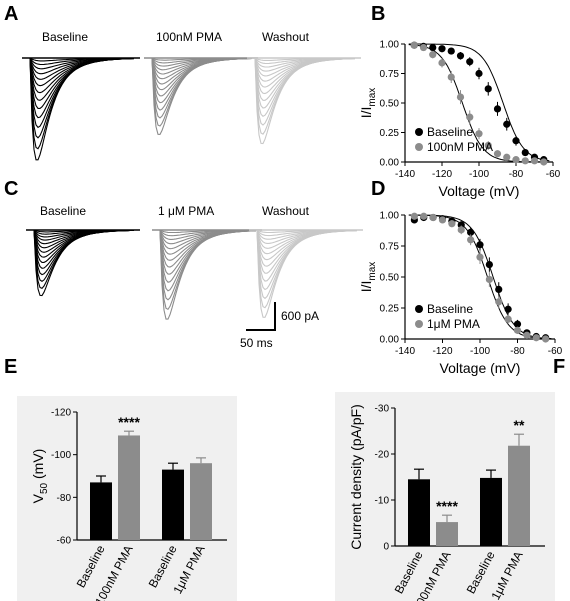 The height and width of the screenshot is (601, 570). What do you see at coordinates (40, 476) in the screenshot?
I see `y-axis-label: V50 (mV)` at bounding box center [40, 476].